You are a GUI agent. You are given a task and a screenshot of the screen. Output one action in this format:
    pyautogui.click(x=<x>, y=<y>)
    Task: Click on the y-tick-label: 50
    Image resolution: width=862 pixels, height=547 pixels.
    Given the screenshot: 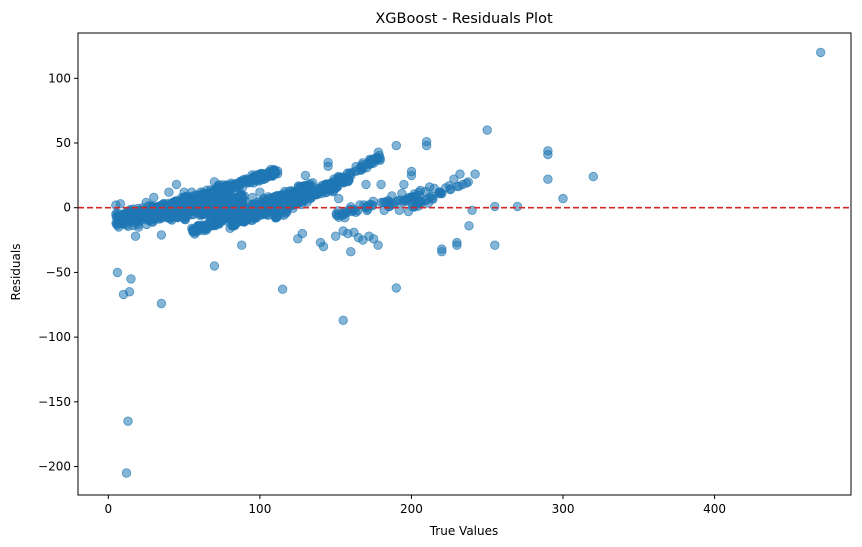 What is the action you would take?
    pyautogui.click(x=63, y=143)
    